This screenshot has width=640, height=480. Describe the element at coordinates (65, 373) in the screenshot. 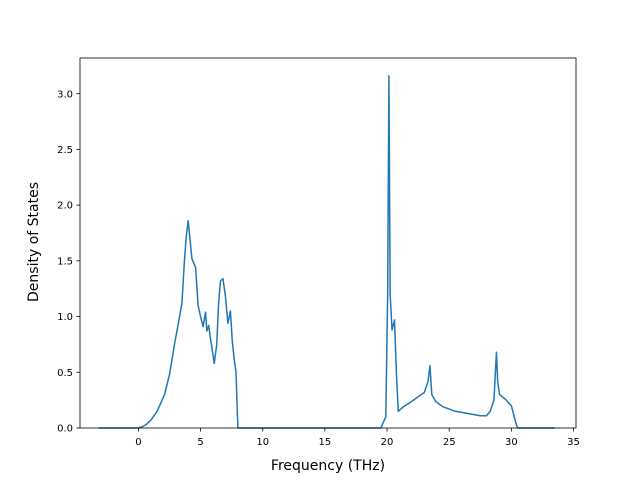

I see `y-tick-label: 0.5` at that location.